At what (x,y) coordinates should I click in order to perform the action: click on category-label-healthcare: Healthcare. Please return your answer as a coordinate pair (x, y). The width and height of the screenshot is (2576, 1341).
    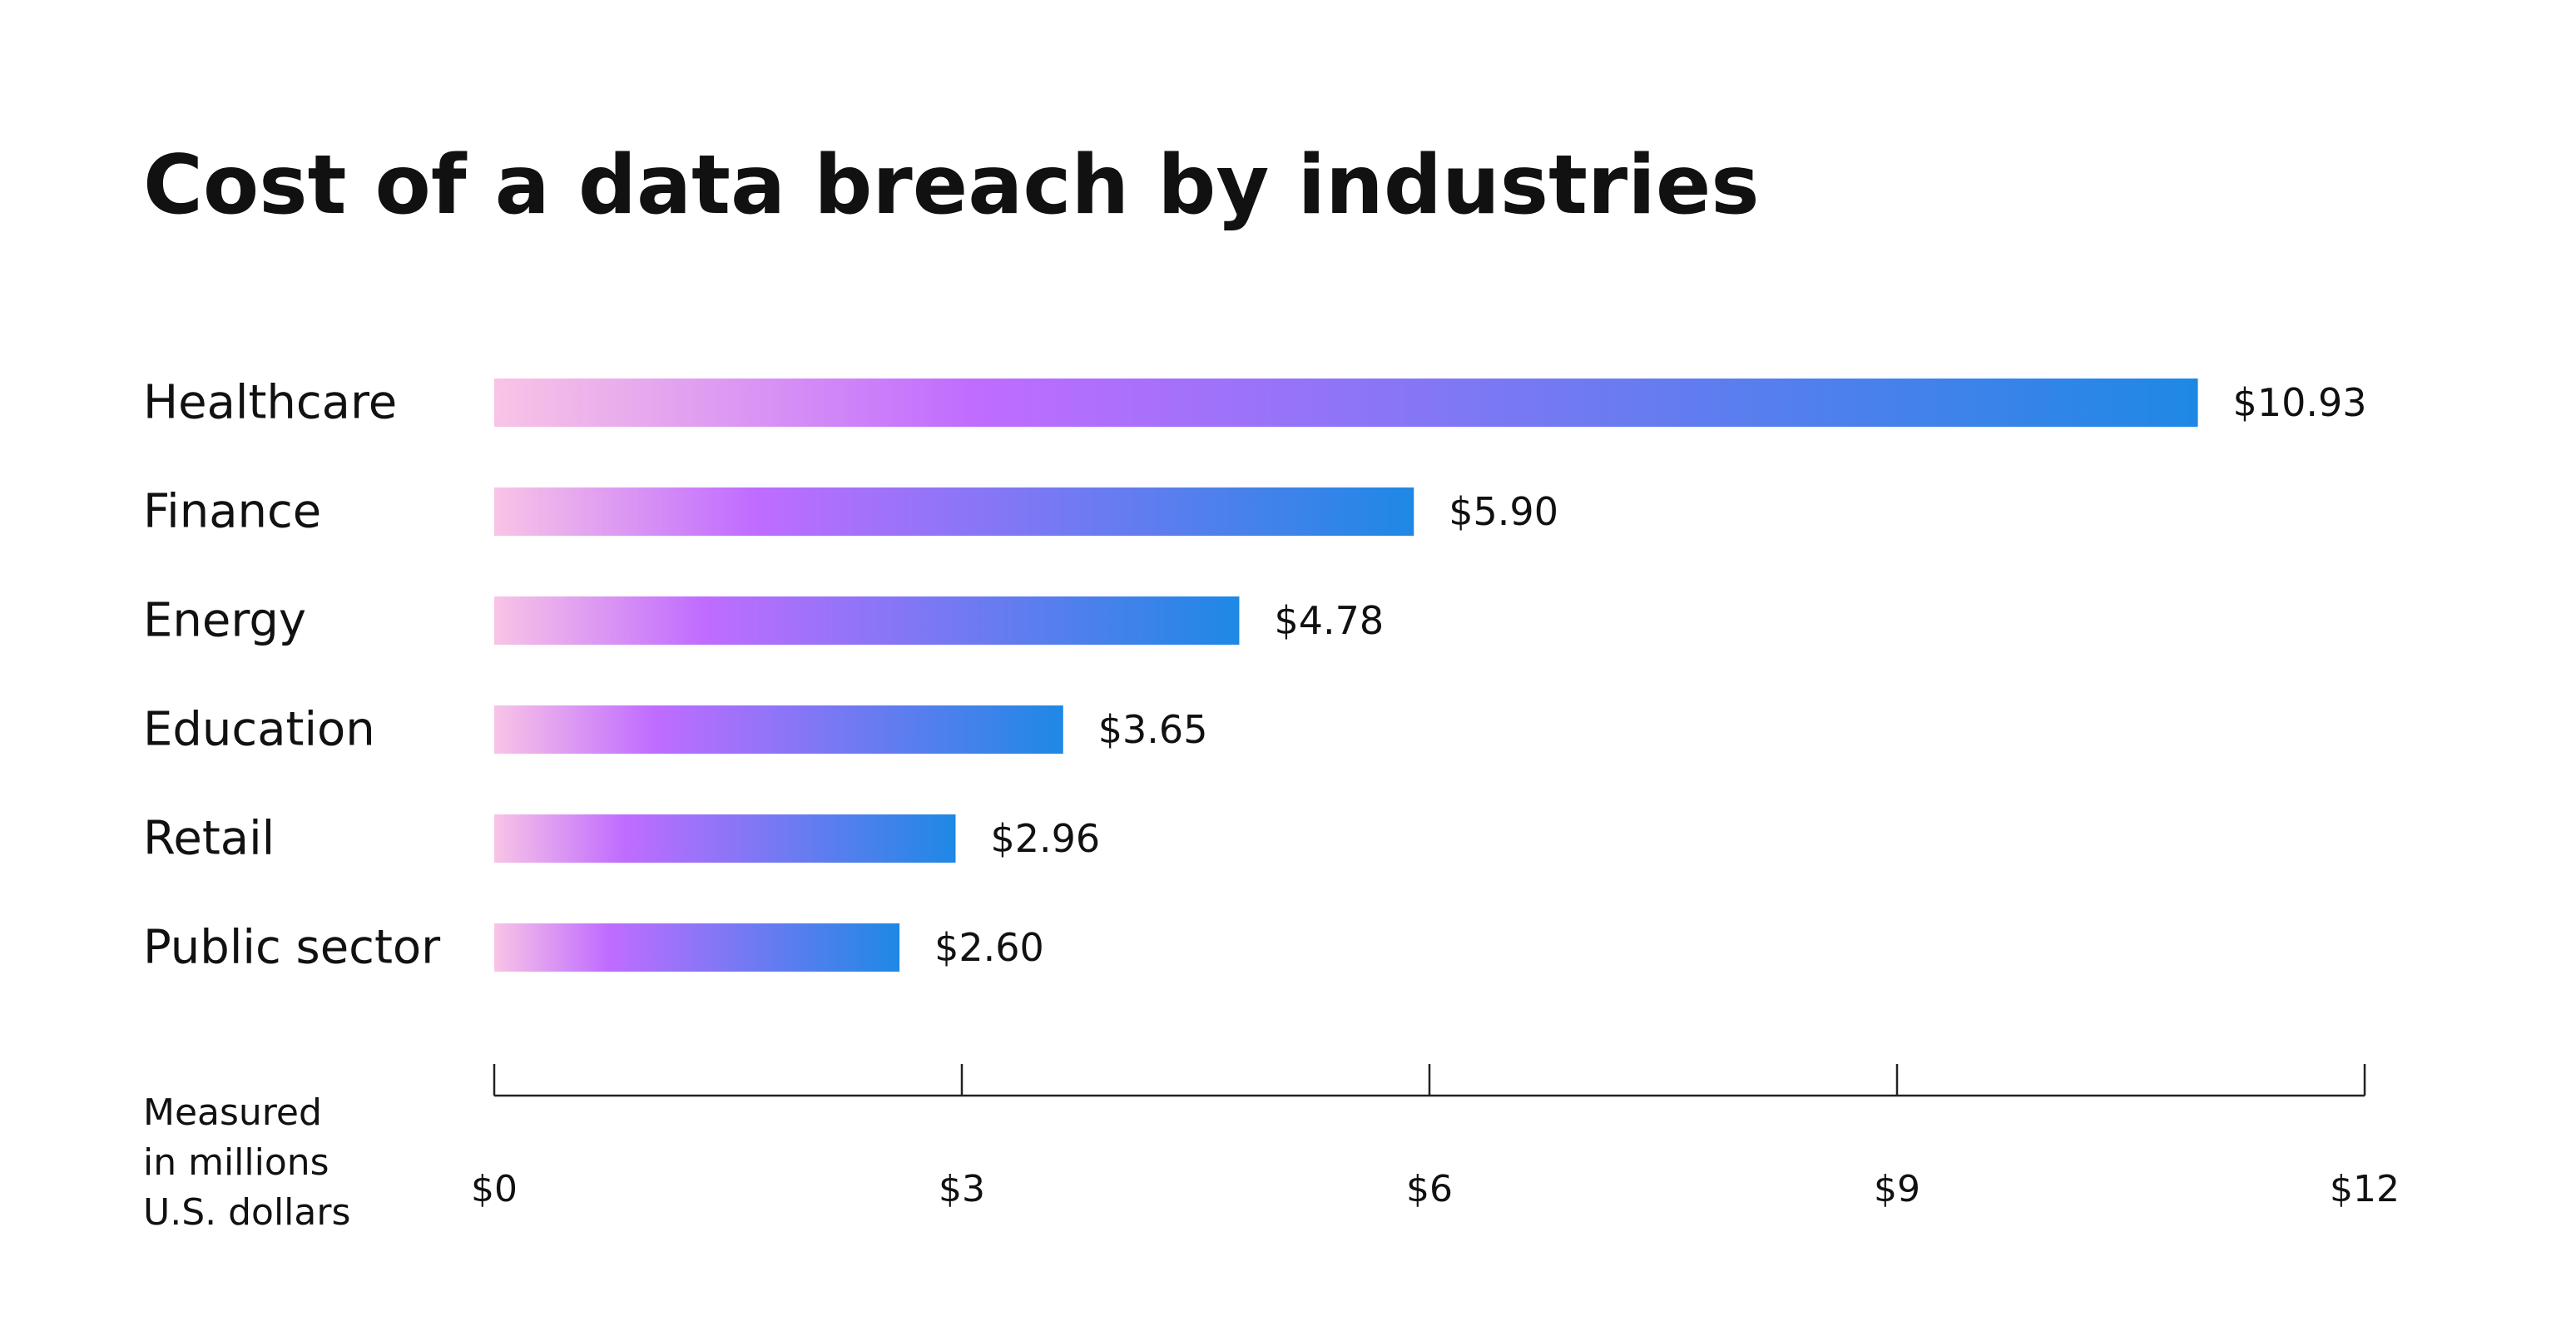
    Looking at the image, I should click on (270, 403).